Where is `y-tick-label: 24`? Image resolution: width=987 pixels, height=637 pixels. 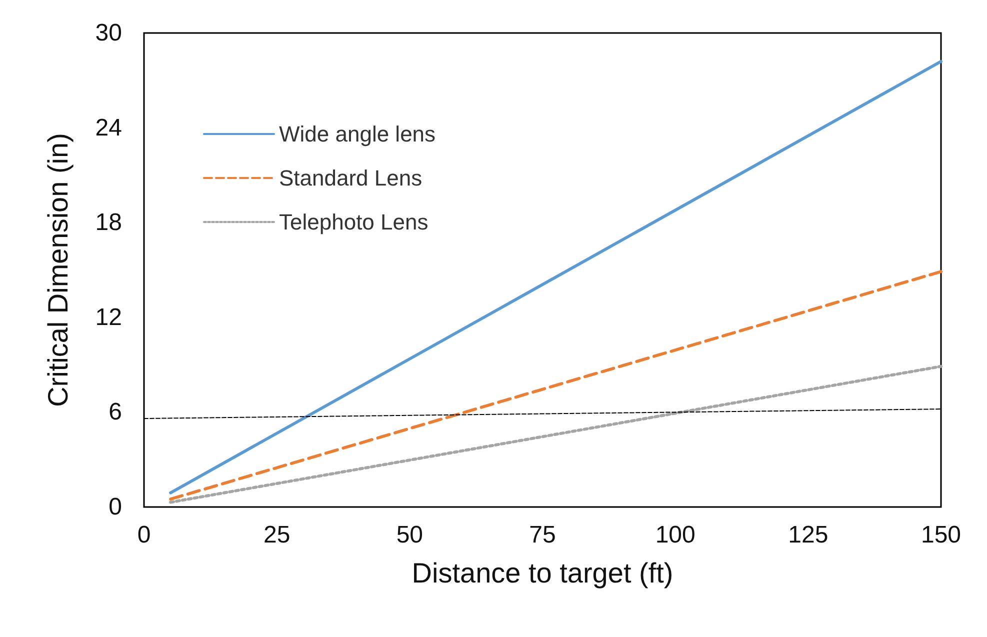
y-tick-label: 24 is located at coordinates (108, 128).